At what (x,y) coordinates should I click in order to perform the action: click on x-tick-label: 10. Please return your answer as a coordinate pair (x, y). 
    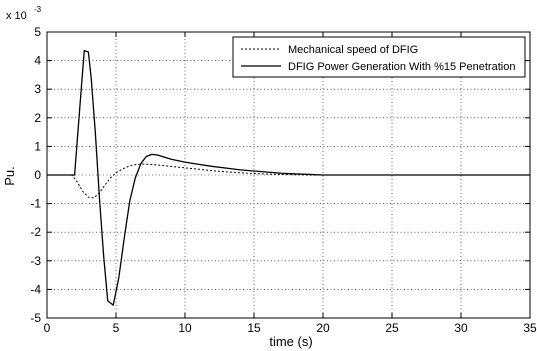
    Looking at the image, I should click on (185, 328).